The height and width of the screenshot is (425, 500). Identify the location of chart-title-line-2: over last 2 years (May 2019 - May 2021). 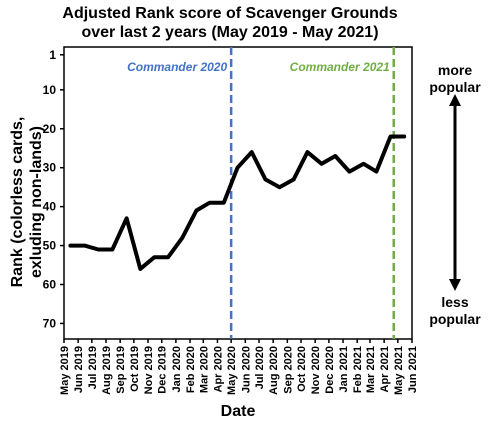
(230, 32).